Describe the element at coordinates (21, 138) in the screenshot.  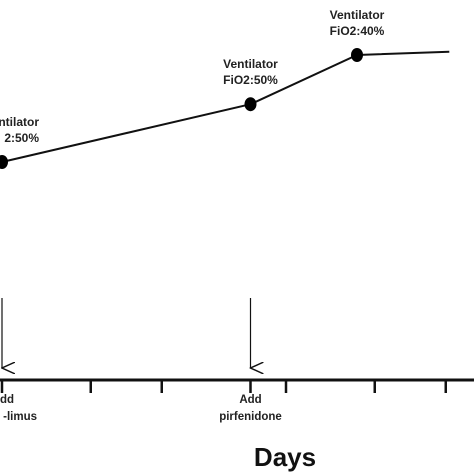
I see `point-label-line2-0: 2:50%` at that location.